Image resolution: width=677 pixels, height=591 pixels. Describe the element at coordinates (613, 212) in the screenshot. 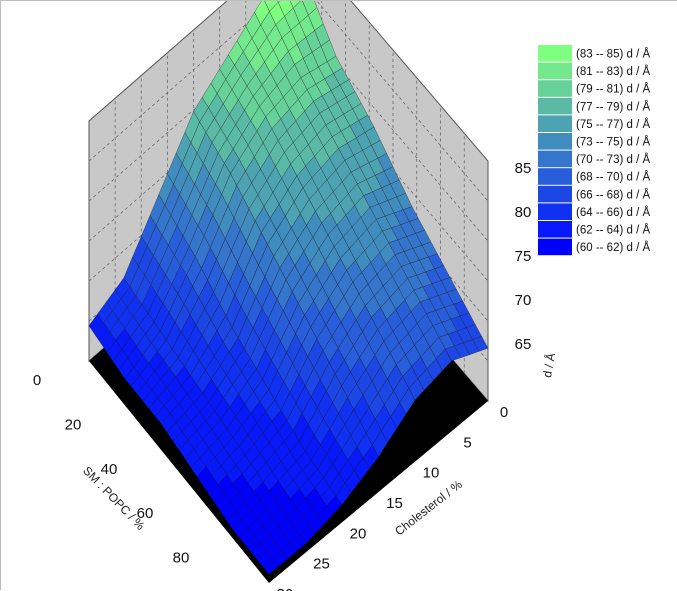

I see `legend-label: (64 -- 66) d / Å` at that location.